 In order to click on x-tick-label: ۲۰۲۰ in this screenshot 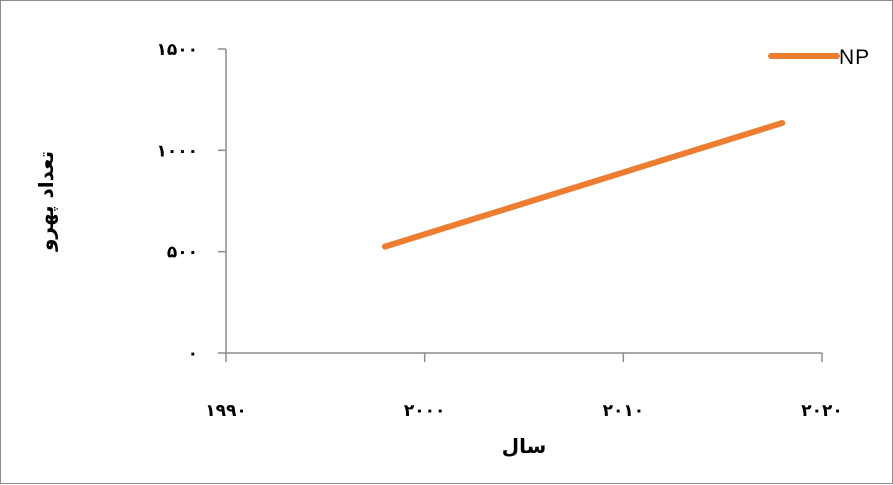, I will do `click(822, 411)`.